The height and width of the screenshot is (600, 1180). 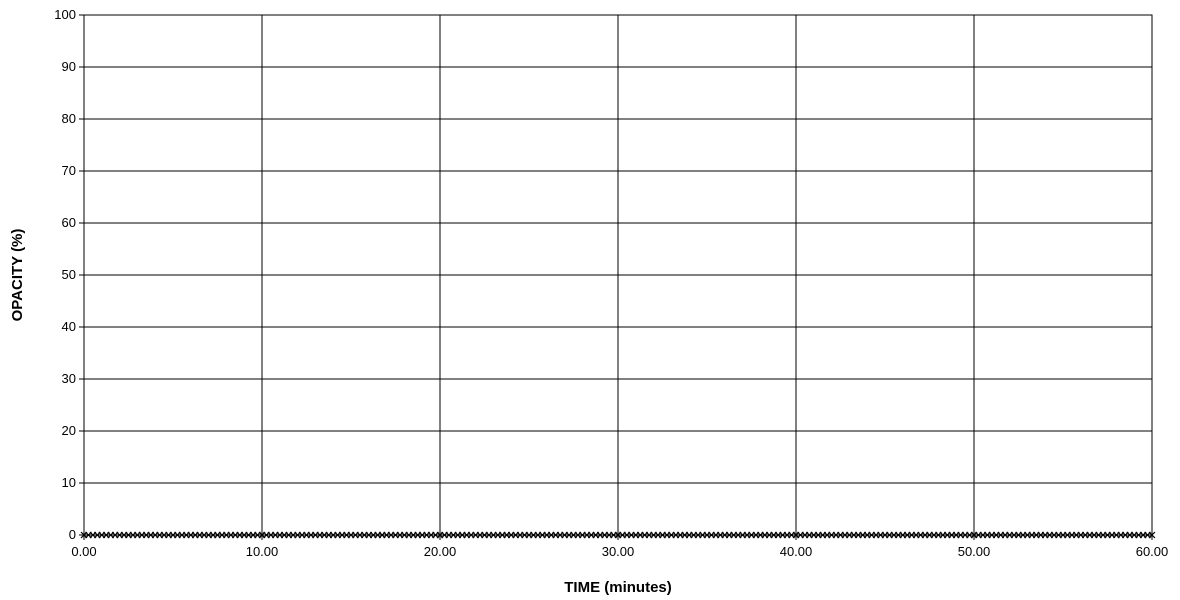 What do you see at coordinates (69, 482) in the screenshot?
I see `y-tick-label: 10` at bounding box center [69, 482].